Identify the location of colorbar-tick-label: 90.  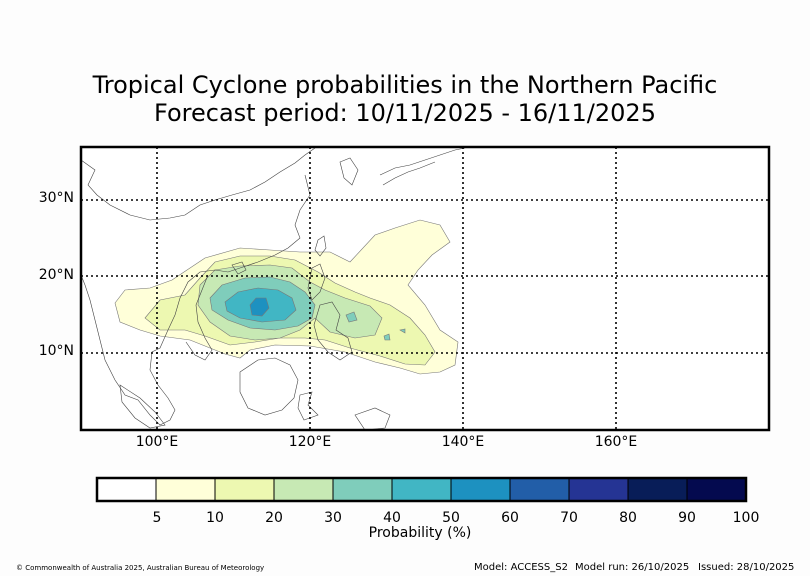
(687, 518).